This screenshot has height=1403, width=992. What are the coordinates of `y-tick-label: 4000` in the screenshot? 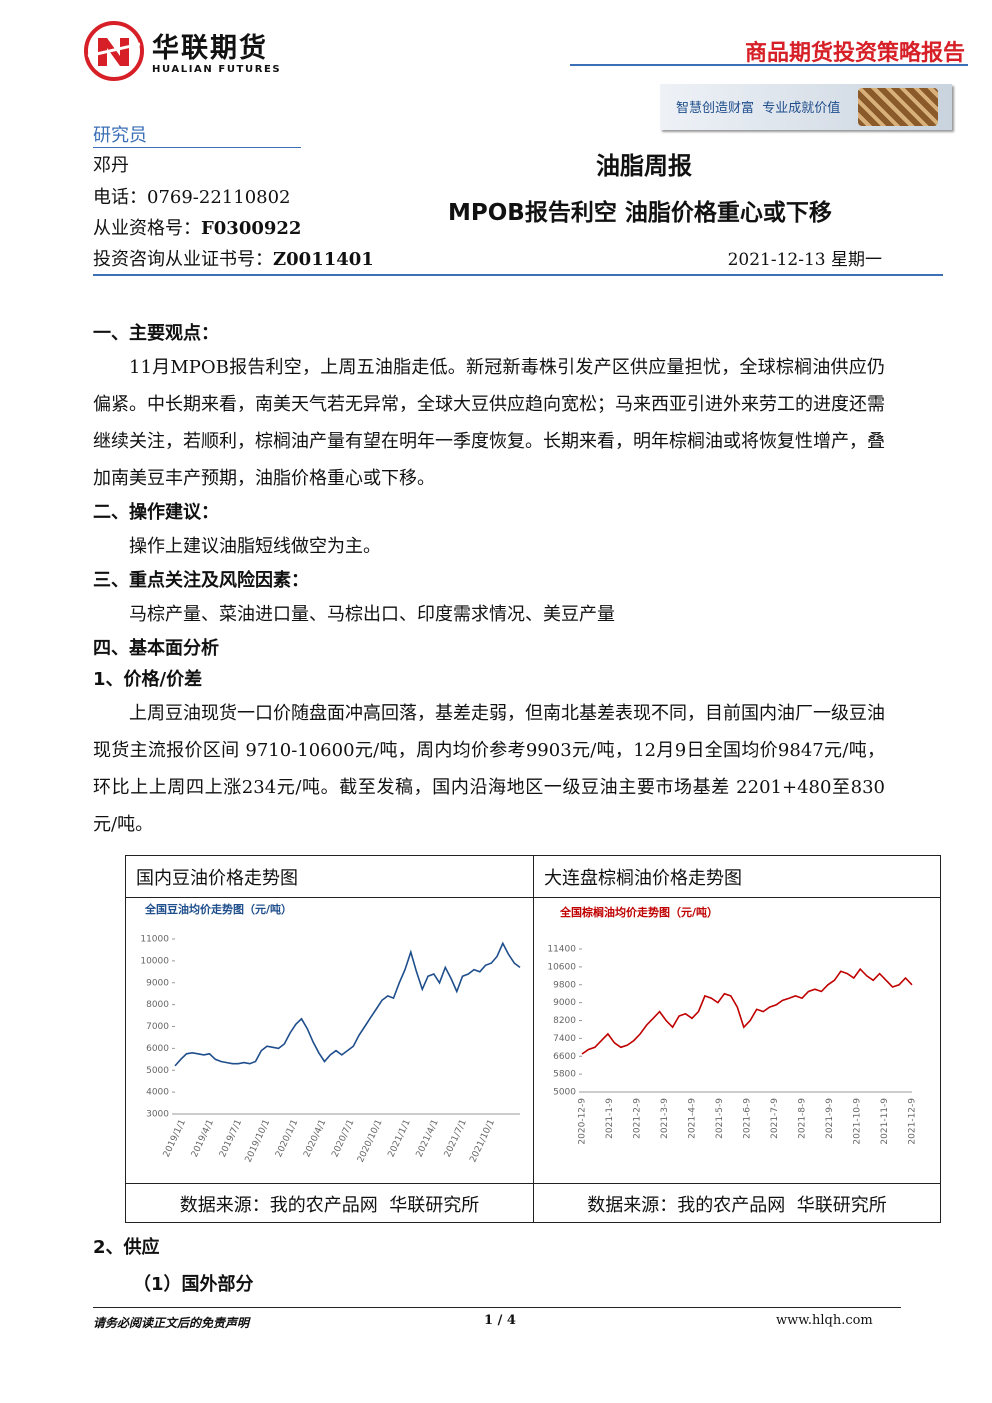 It's located at (157, 1093).